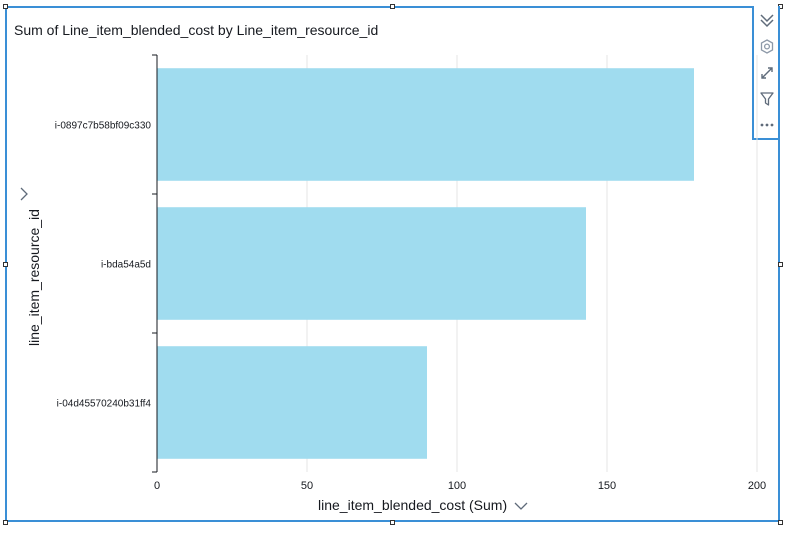 This screenshot has height=533, width=787. Describe the element at coordinates (157, 486) in the screenshot. I see `x-tick-label: 0` at that location.